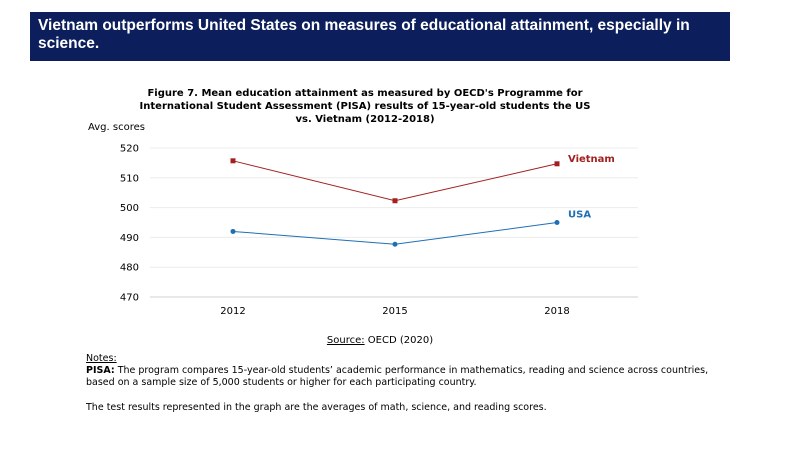  What do you see at coordinates (101, 358) in the screenshot?
I see `notes-heading: Notes:` at bounding box center [101, 358].